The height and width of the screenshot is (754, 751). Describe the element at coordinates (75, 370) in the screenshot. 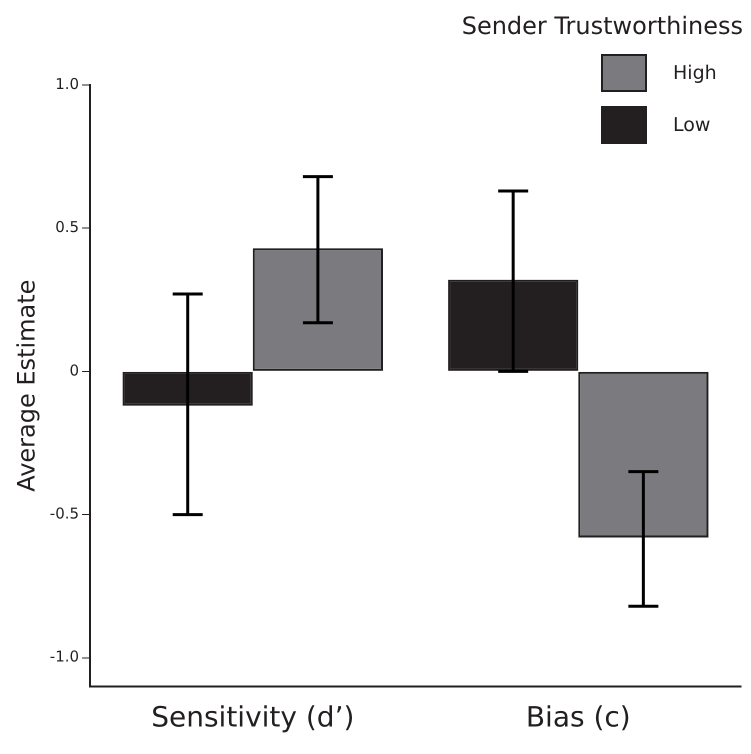

I see `y-tick-label: 0` at that location.